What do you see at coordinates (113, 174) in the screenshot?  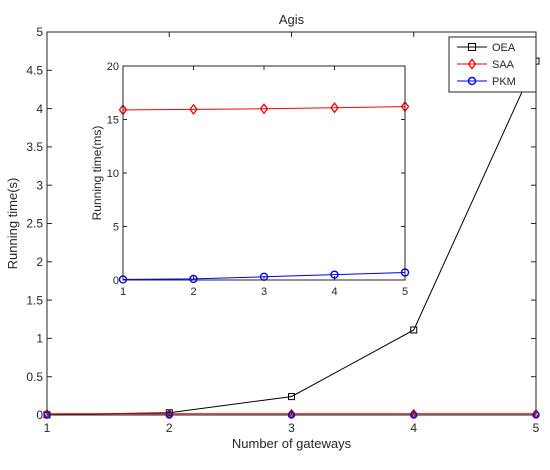 I see `inset-y-tick-label: 10` at bounding box center [113, 174].